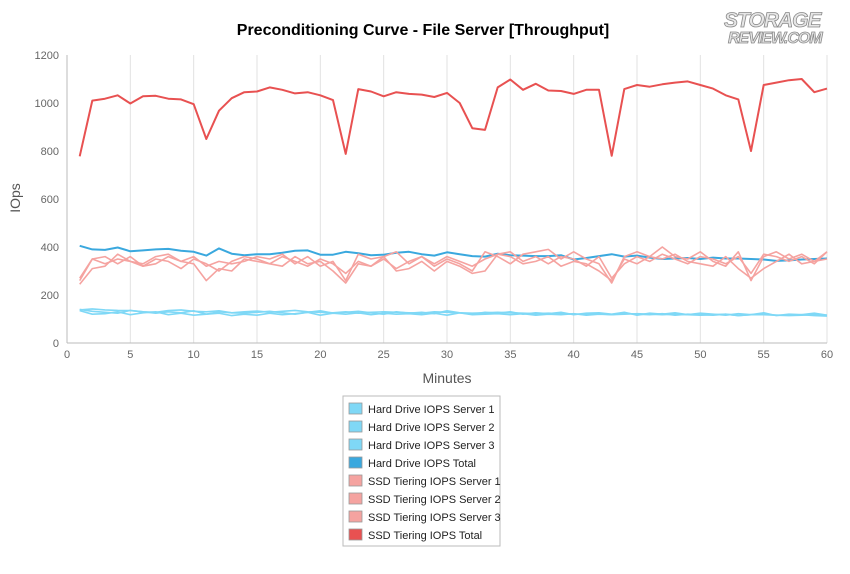 The width and height of the screenshot is (850, 574). What do you see at coordinates (434, 500) in the screenshot?
I see `legend-label: SSD Tiering IOPS Server 2` at bounding box center [434, 500].